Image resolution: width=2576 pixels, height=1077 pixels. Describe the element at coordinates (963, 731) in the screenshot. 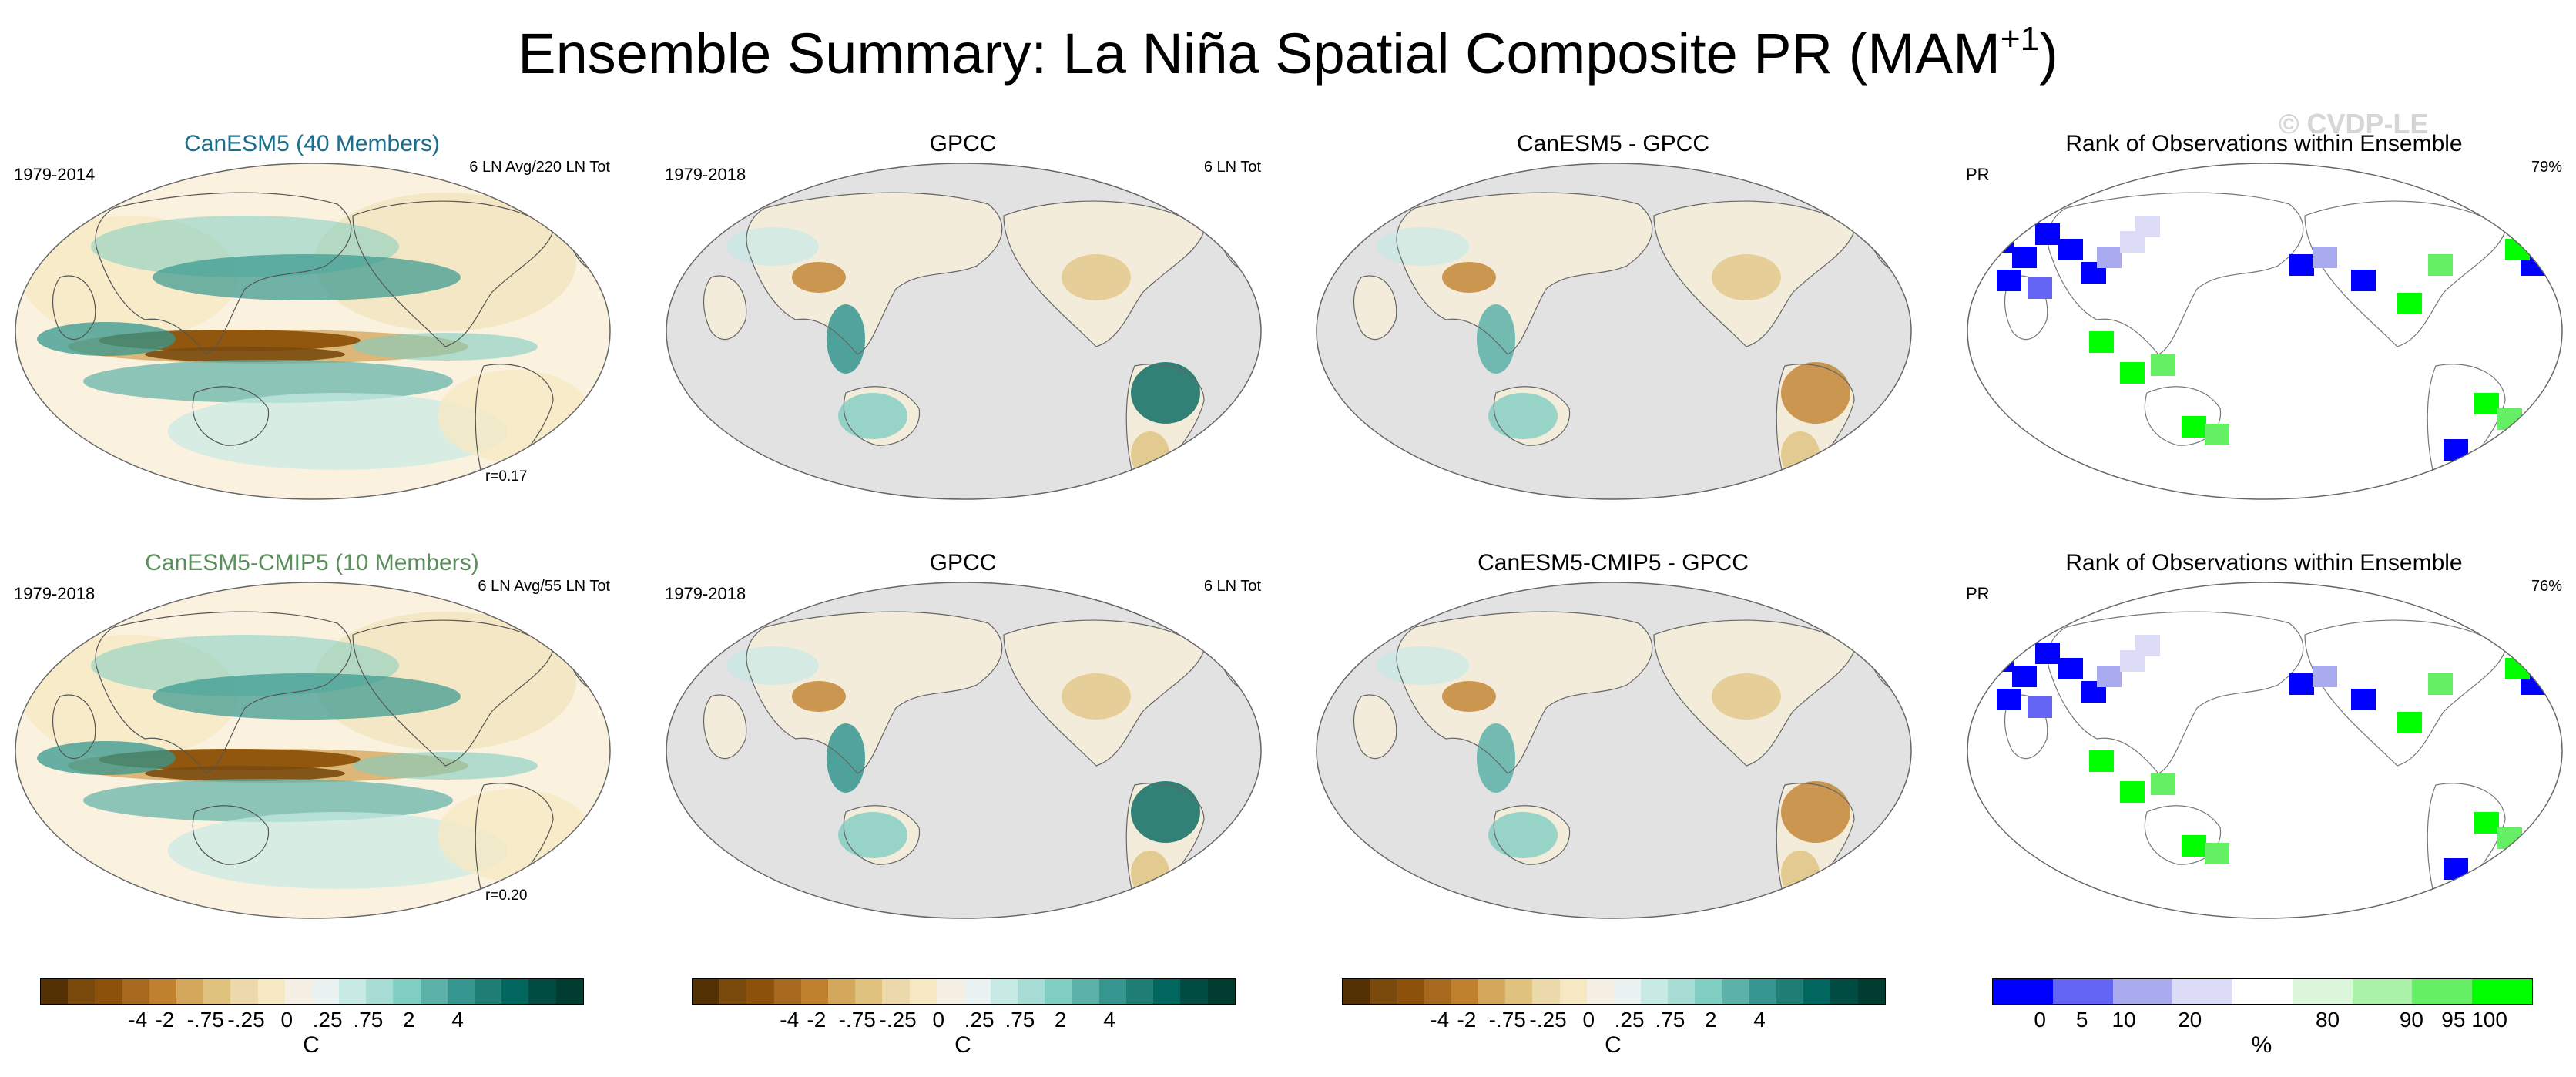

I see `map-panel-r2c2: GPCC 1979-2018 6 LN Tot` at that location.